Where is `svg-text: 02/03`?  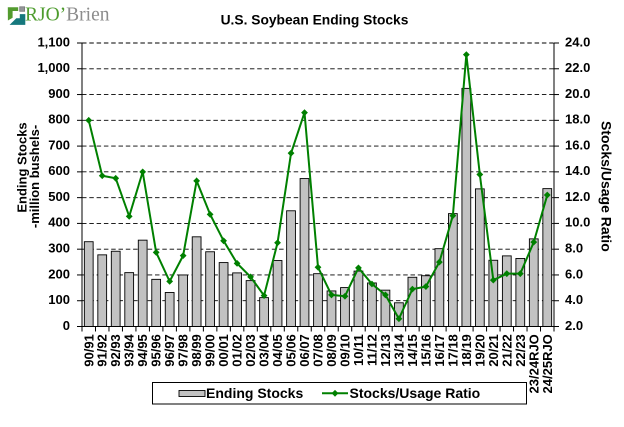
svg-text: 02/03 is located at coordinates (250, 350).